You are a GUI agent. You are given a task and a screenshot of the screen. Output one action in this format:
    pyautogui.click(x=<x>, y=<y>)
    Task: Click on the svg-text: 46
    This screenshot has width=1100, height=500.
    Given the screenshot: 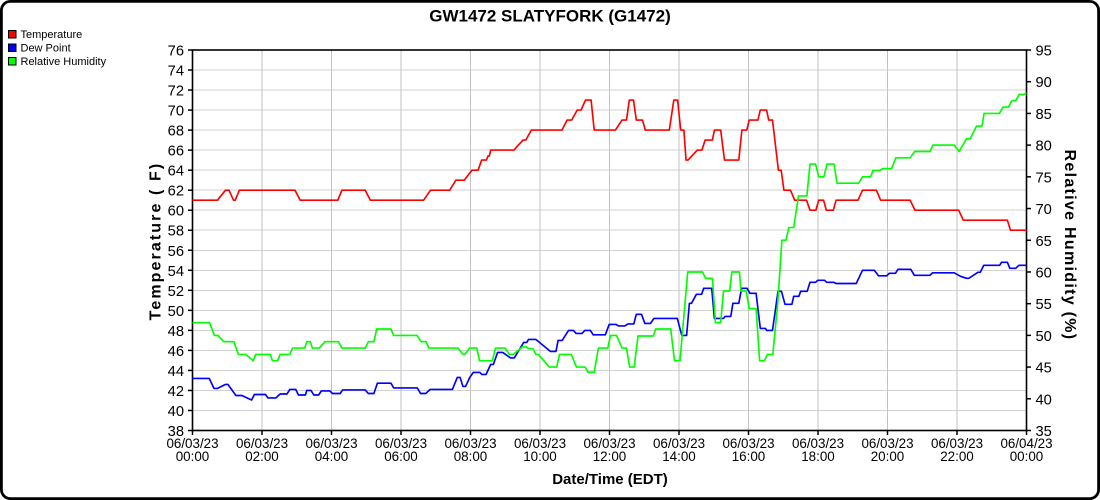 What is the action you would take?
    pyautogui.click(x=176, y=352)
    